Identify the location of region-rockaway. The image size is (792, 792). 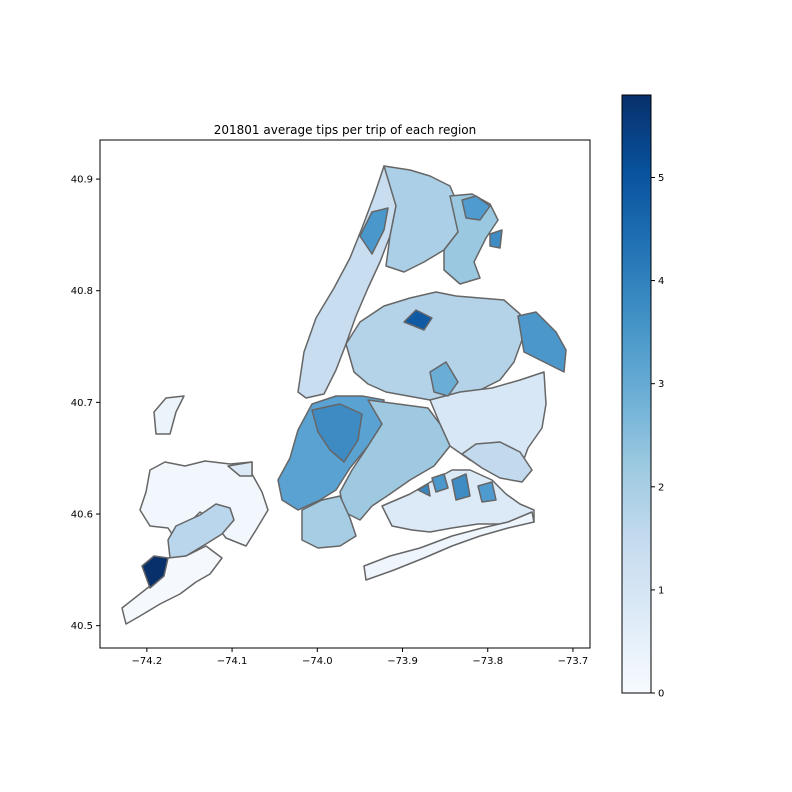
(449, 546).